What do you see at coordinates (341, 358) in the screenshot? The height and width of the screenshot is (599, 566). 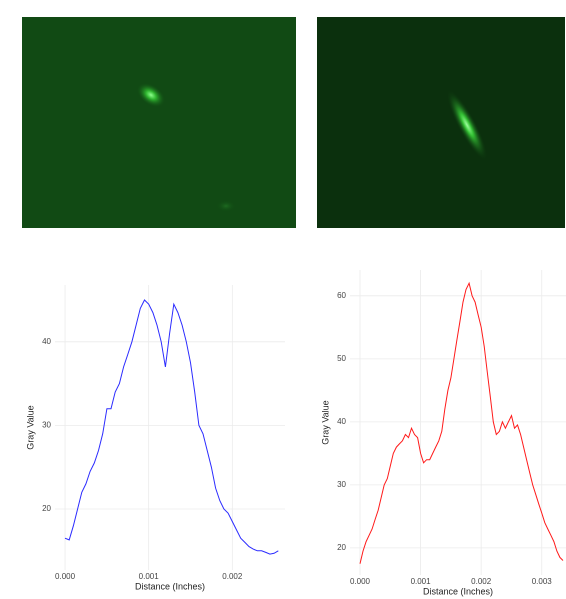 I see `y-tick-label: 50` at bounding box center [341, 358].